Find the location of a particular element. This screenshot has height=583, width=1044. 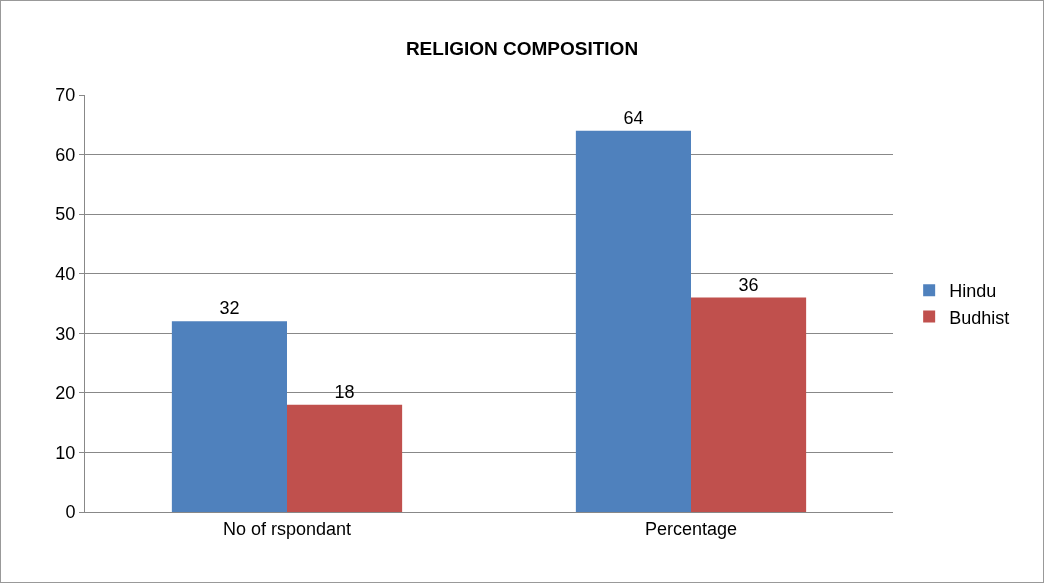

legend-label: Hindu is located at coordinates (973, 291).